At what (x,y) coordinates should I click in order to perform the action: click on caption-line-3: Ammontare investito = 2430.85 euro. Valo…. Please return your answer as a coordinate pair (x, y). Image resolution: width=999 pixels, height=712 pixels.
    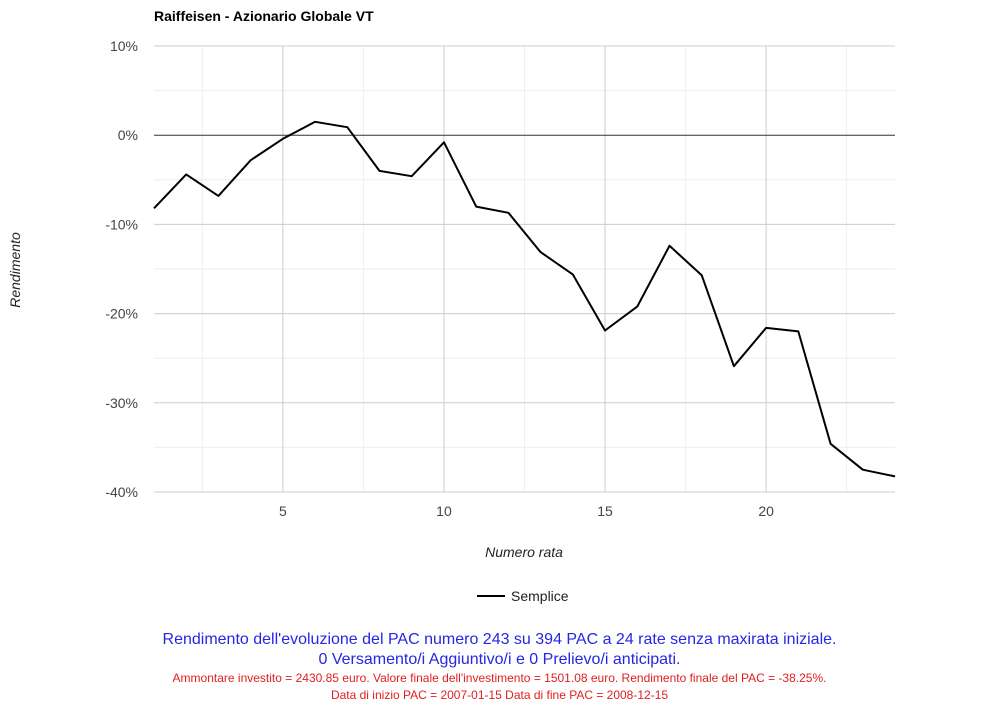
    Looking at the image, I should click on (499, 678).